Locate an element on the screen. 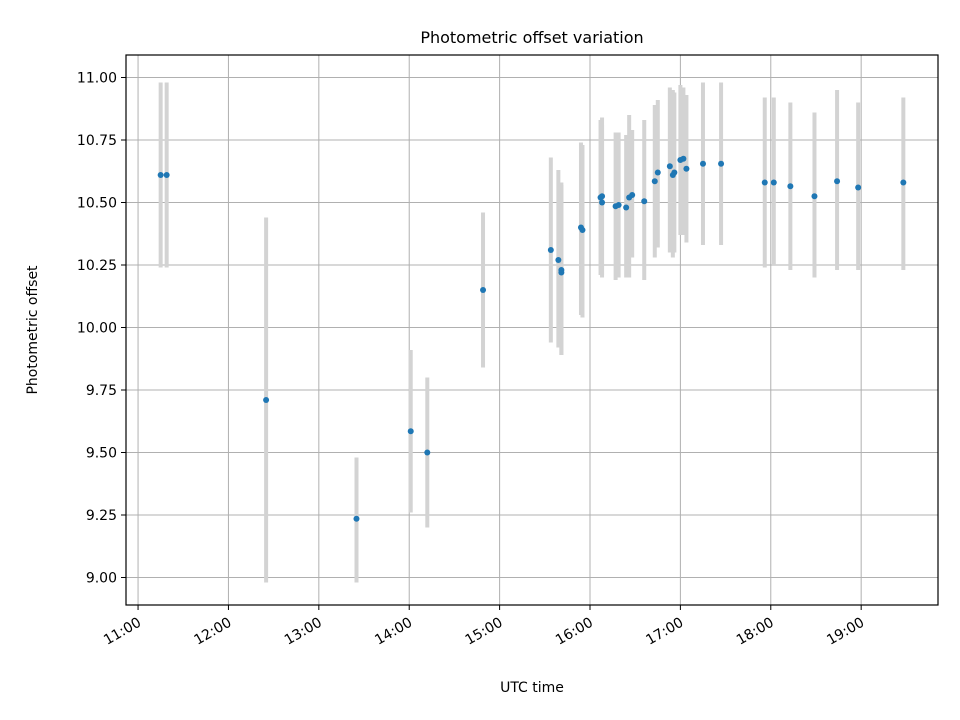 The image size is (960, 720). y-tick-label: 9.25 is located at coordinates (101, 516).